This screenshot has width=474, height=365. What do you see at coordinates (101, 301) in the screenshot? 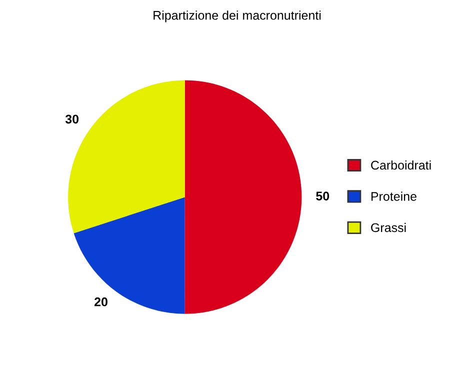
I see `data-label: 20` at bounding box center [101, 301].